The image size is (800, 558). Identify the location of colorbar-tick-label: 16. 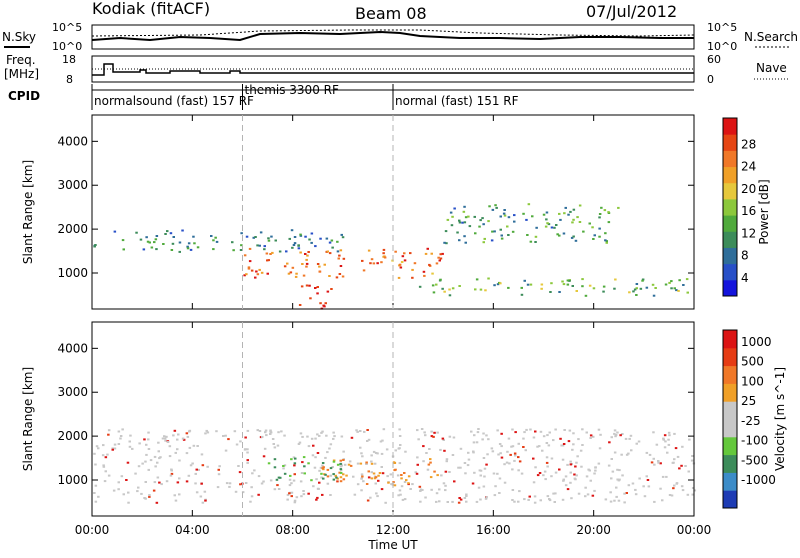
(748, 211).